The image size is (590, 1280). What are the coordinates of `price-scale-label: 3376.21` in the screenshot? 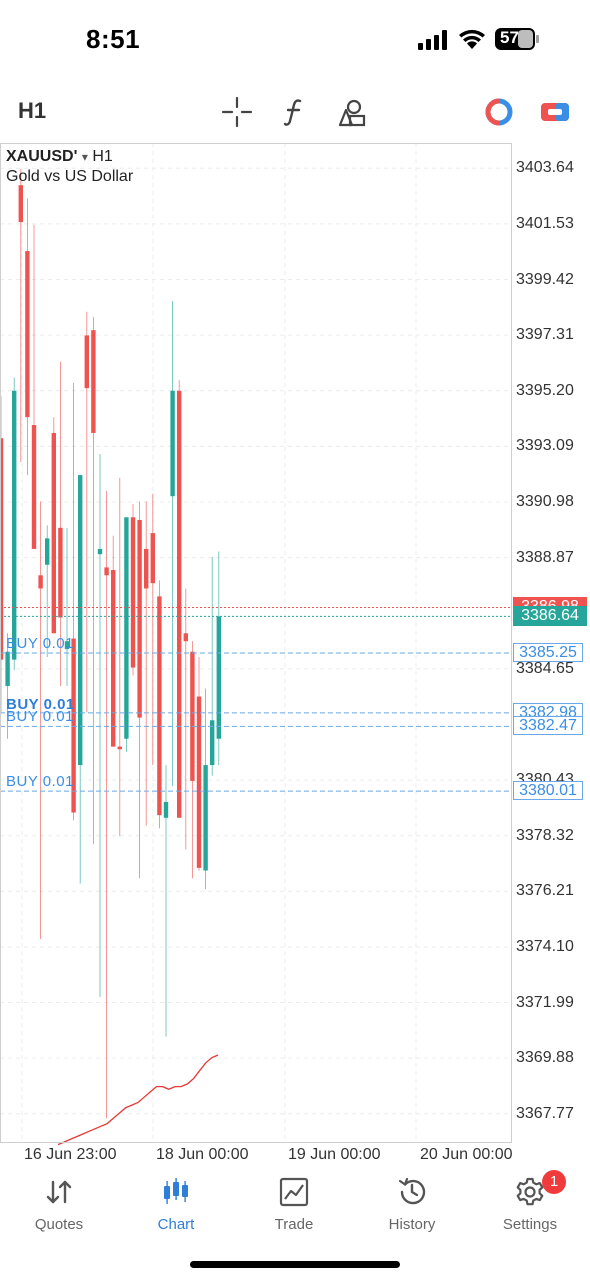 It's located at (545, 891).